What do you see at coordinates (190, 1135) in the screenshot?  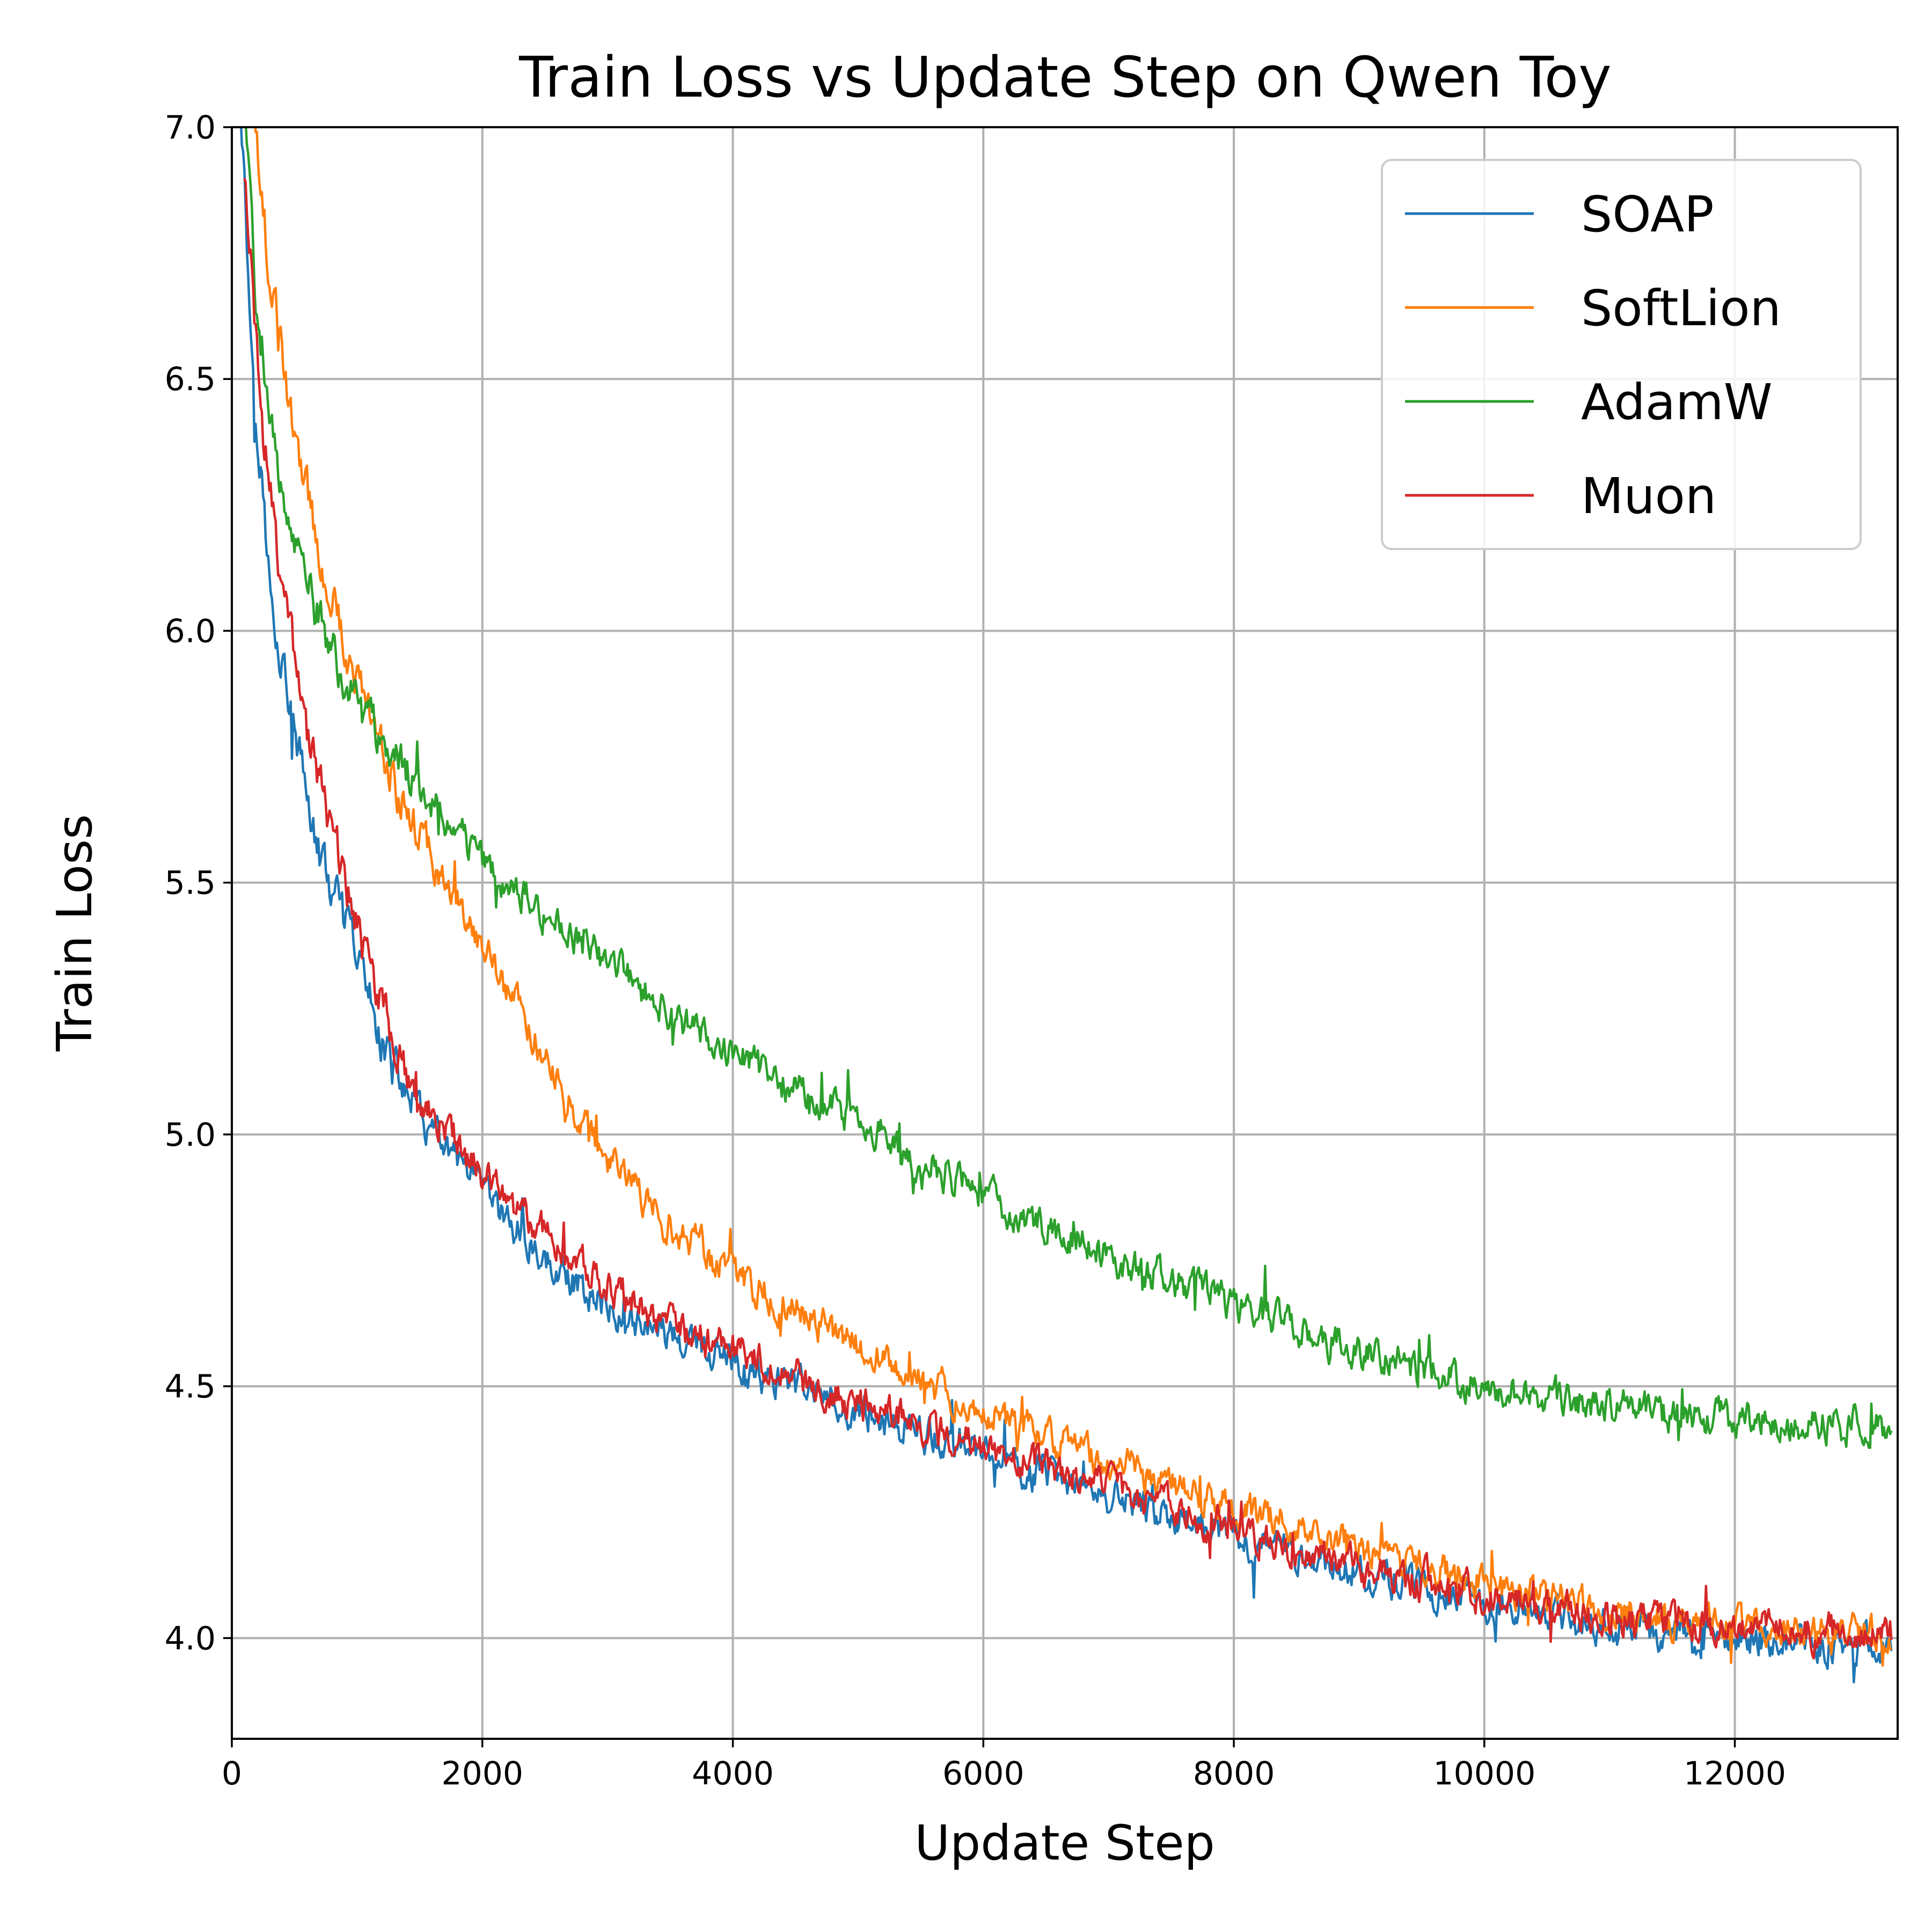 I see `y-tick-label: 5.0` at bounding box center [190, 1135].